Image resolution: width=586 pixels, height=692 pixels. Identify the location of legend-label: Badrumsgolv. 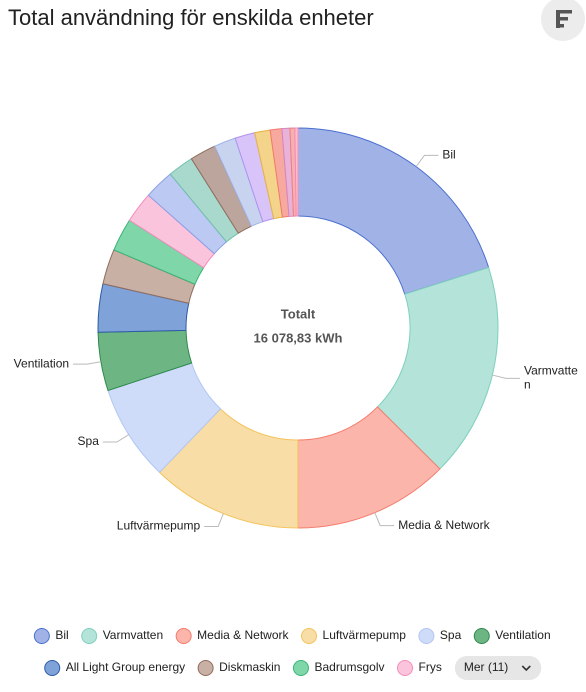
(349, 667).